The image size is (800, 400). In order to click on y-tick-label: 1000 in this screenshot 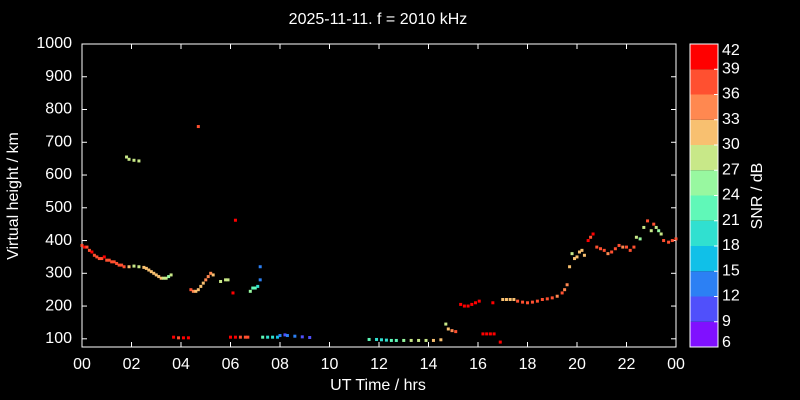, I will do `click(54, 43)`.